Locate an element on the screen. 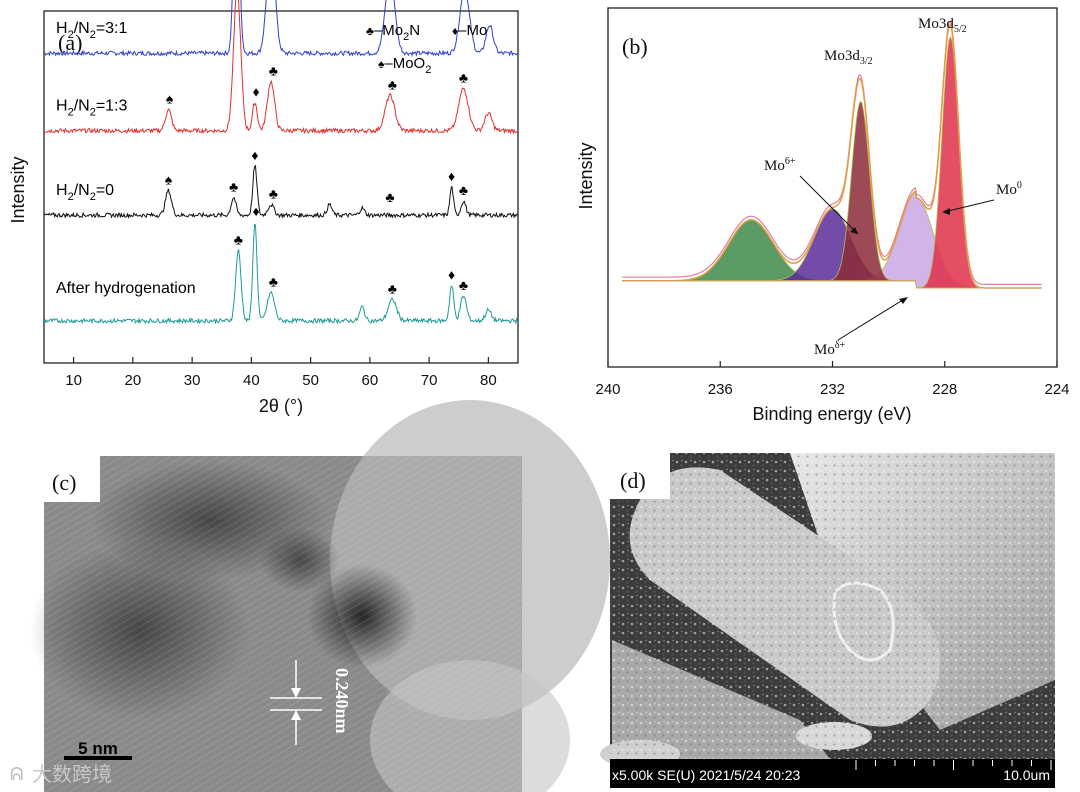 This screenshot has width=1080, height=792. panel-d-label-box is located at coordinates (640, 476).